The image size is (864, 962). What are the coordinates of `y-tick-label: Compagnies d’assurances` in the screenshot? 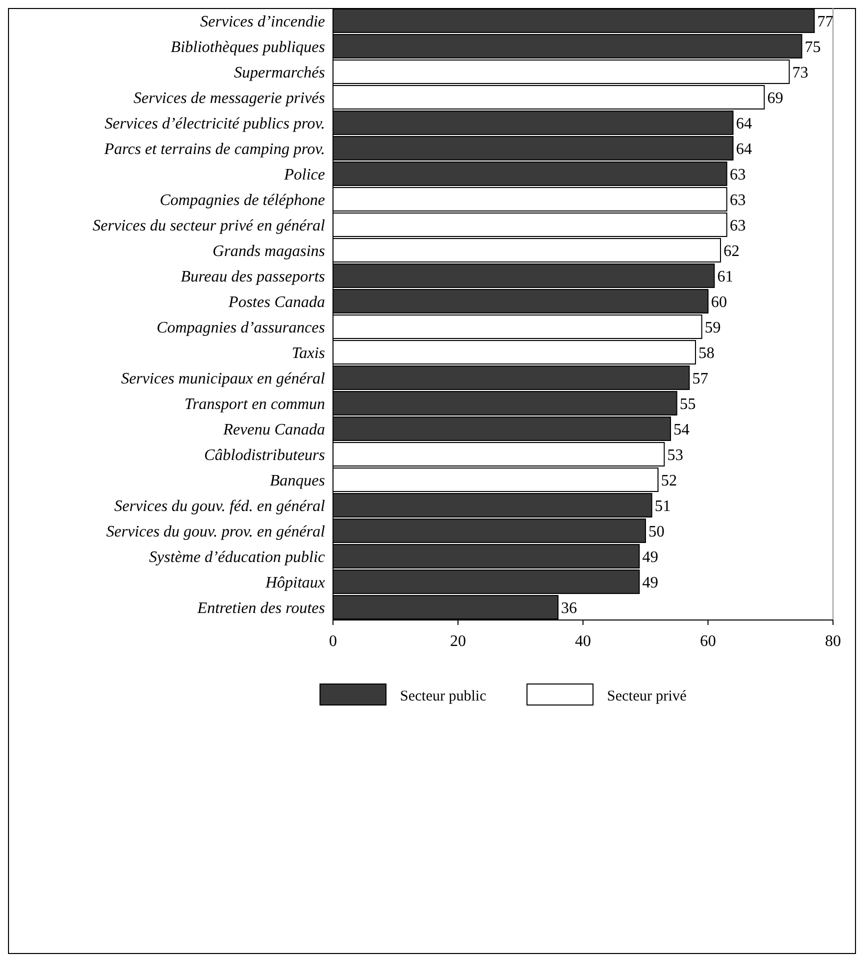 It's located at (240, 327).